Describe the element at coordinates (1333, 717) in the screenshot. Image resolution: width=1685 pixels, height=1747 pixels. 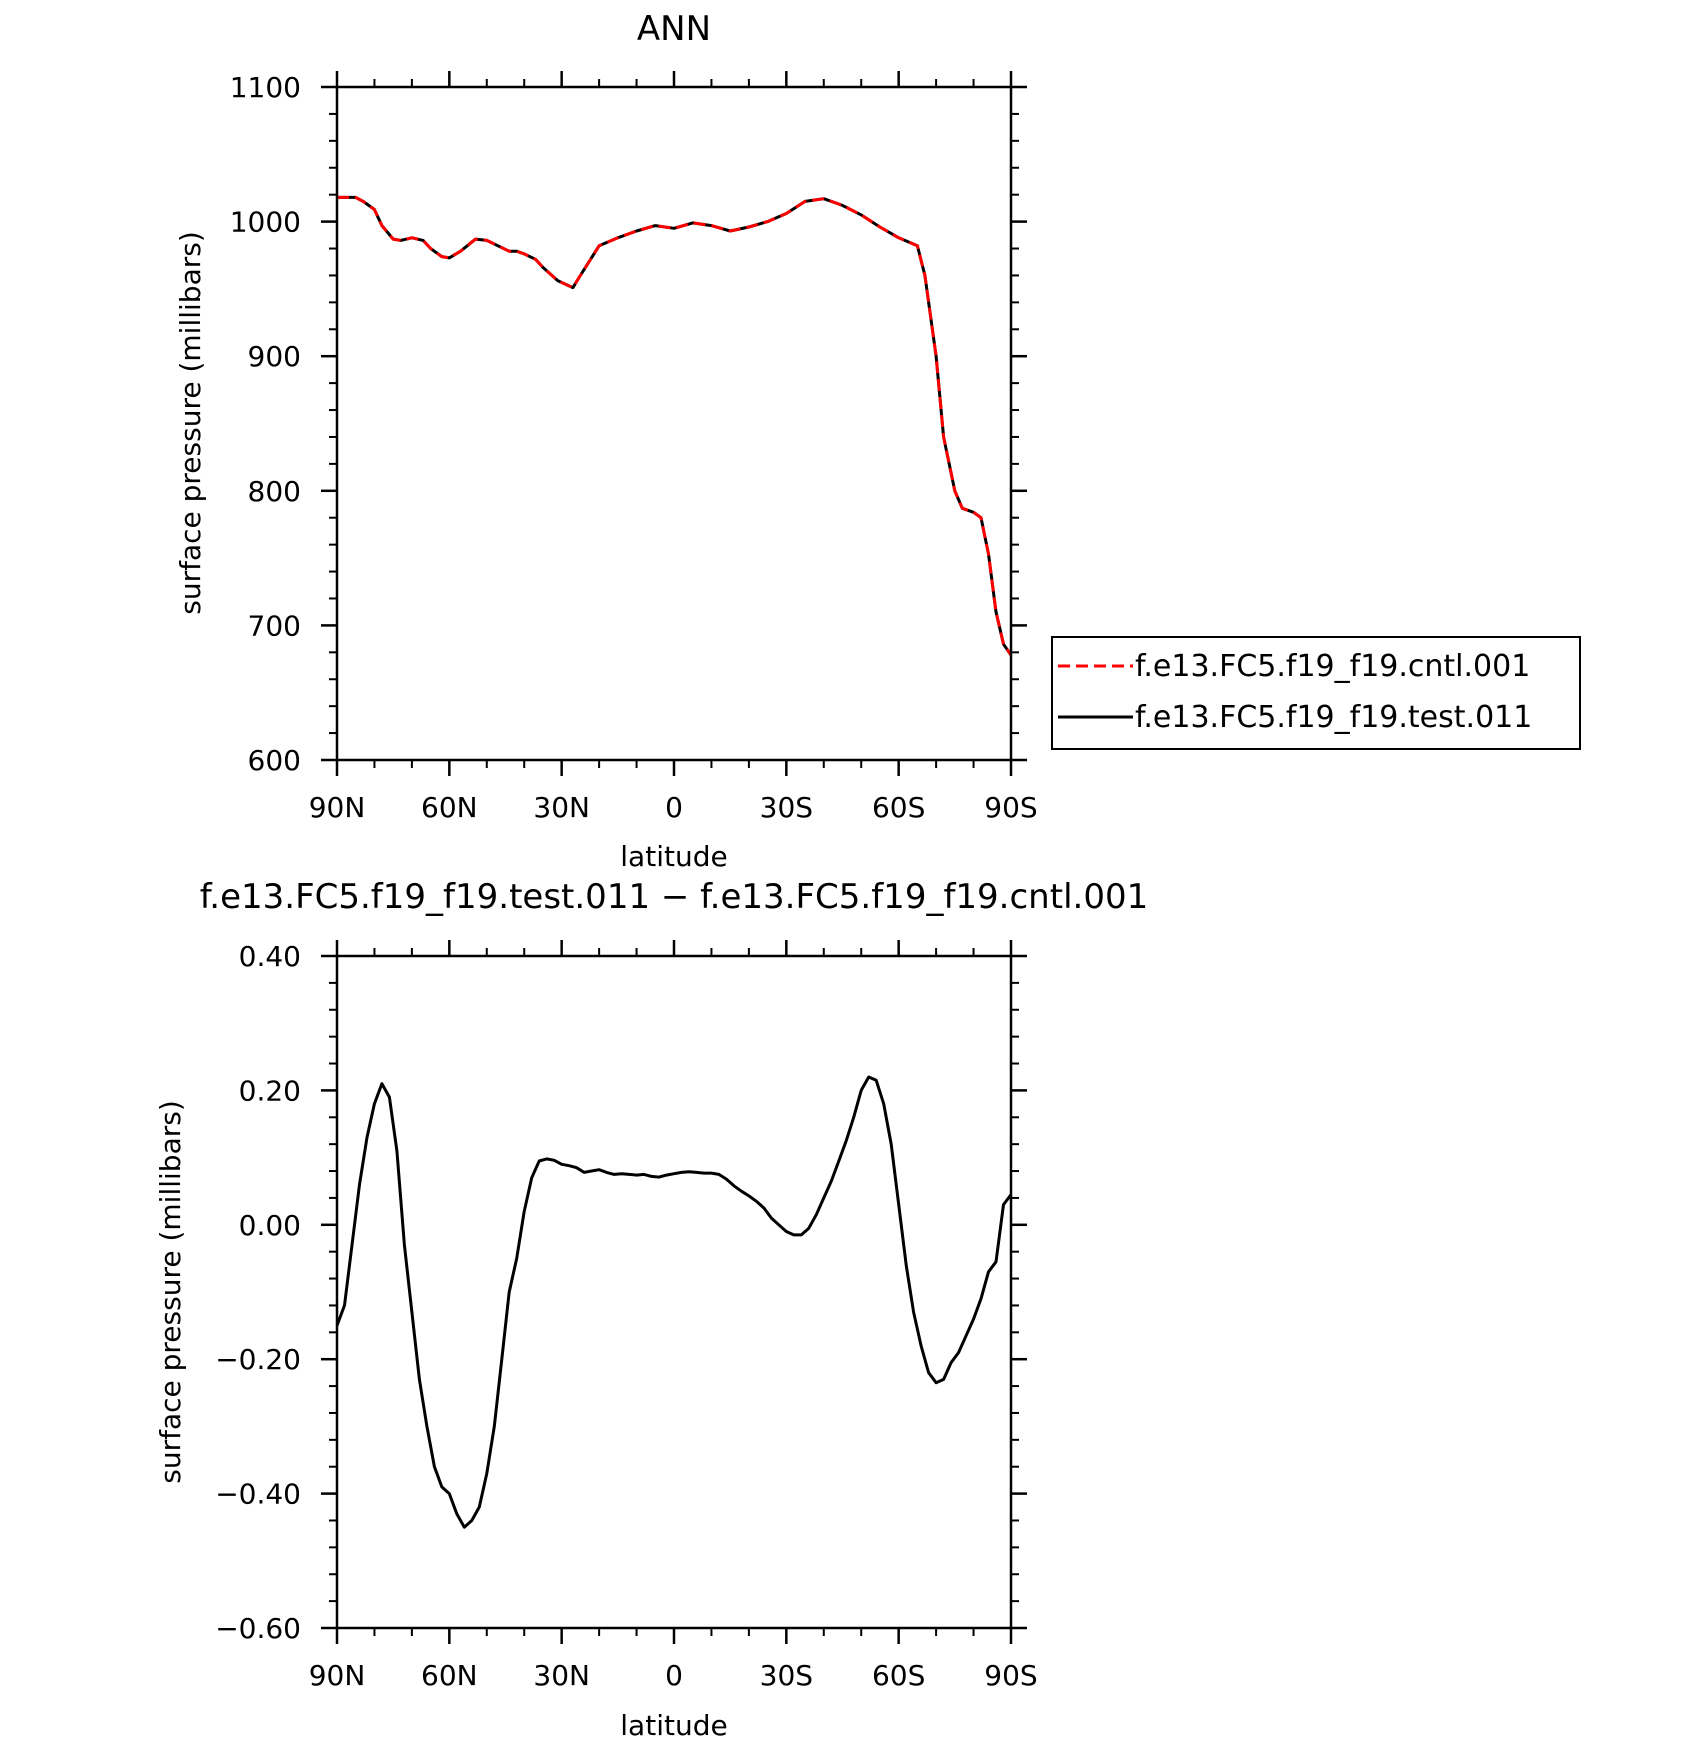
I see `legend-label-test: f.e13.FC5.f19_f19.test.011` at that location.